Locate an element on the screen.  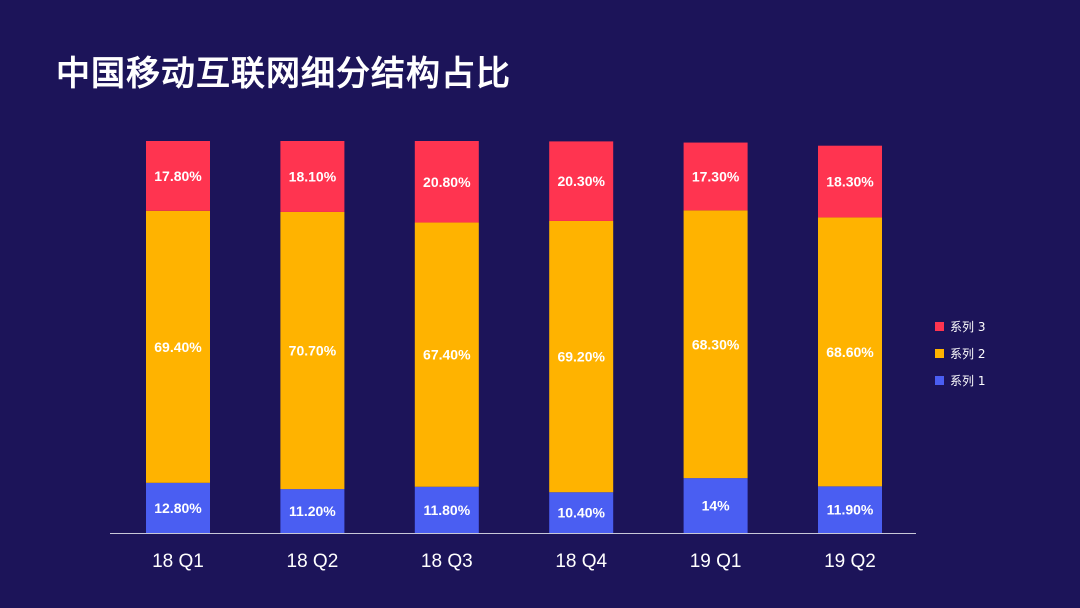
data-label-series-1-18-q3: 11.80% is located at coordinates (446, 510).